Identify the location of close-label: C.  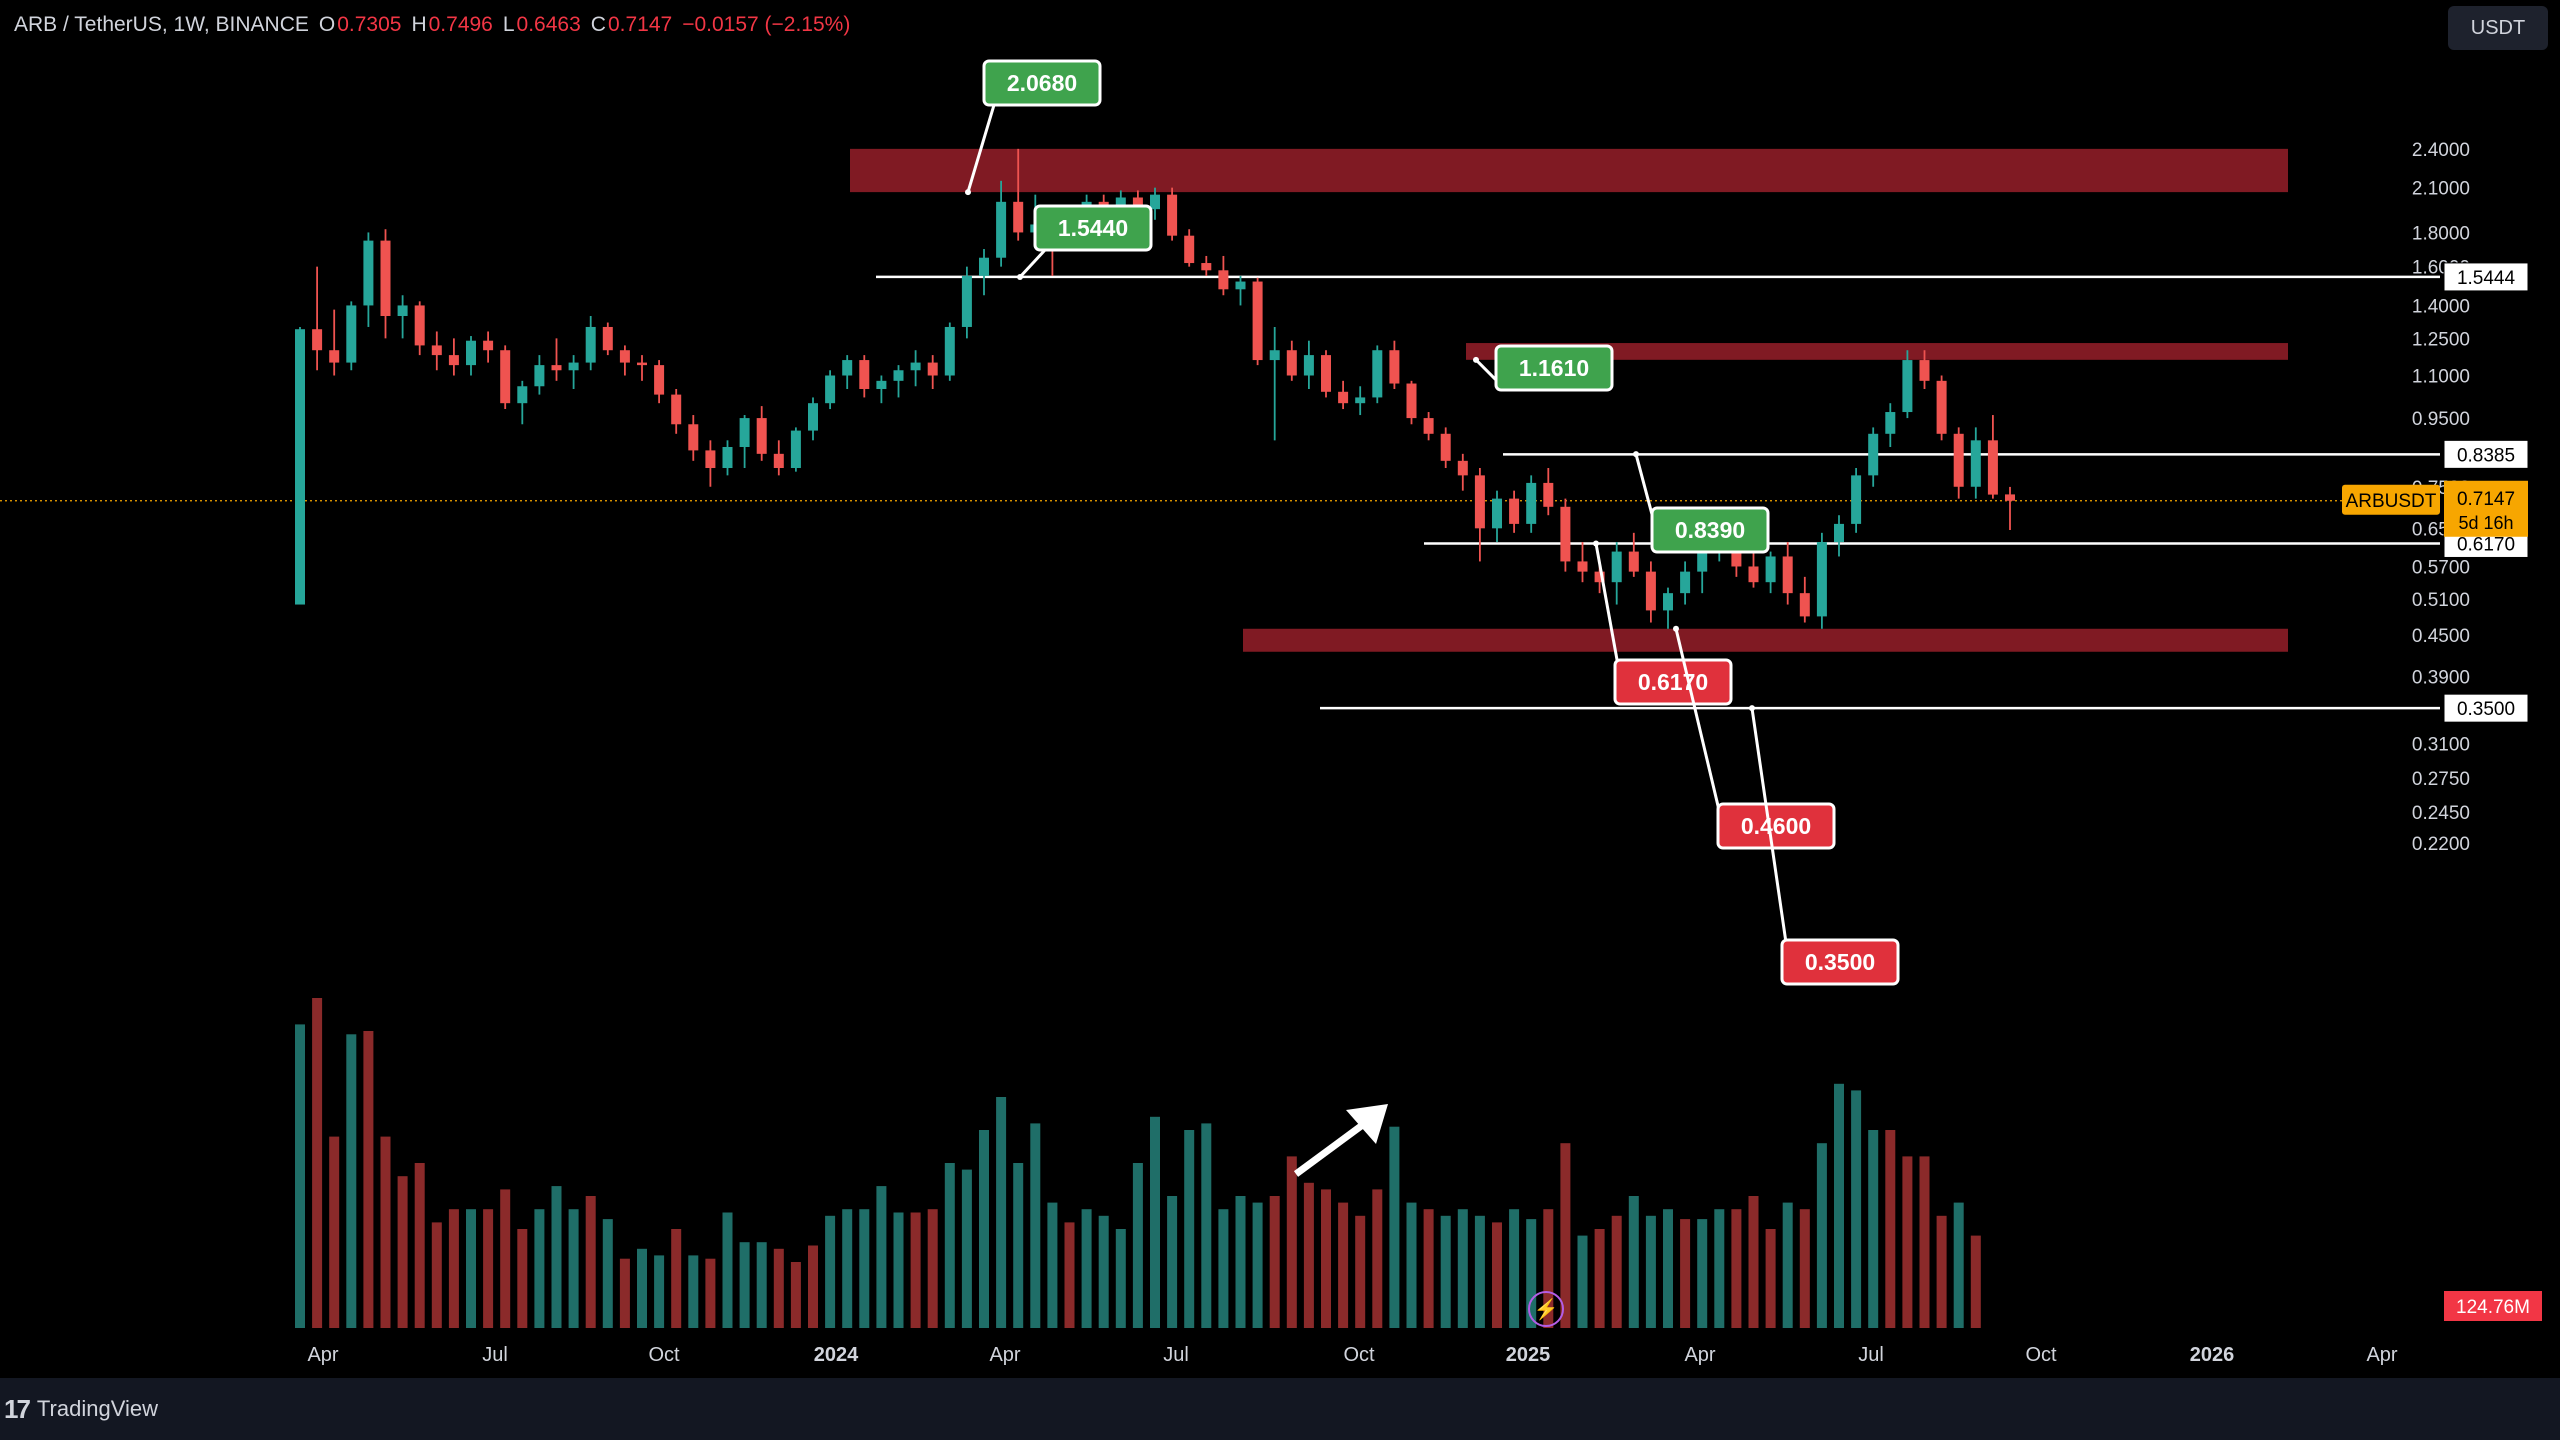
(598, 24).